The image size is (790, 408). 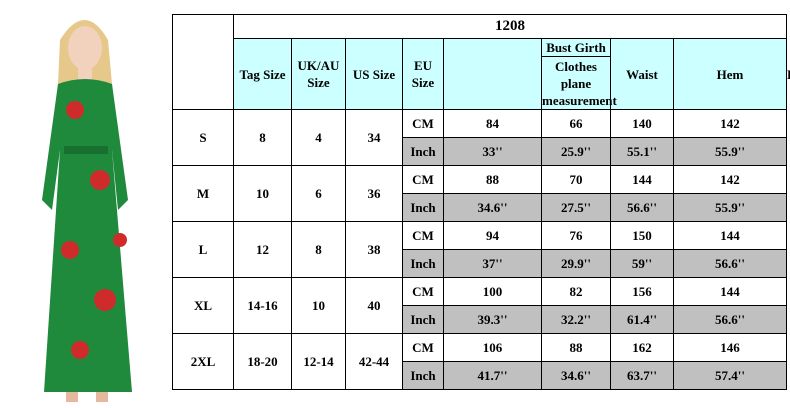 I want to click on size-cell: 12-14, so click(x=318, y=361).